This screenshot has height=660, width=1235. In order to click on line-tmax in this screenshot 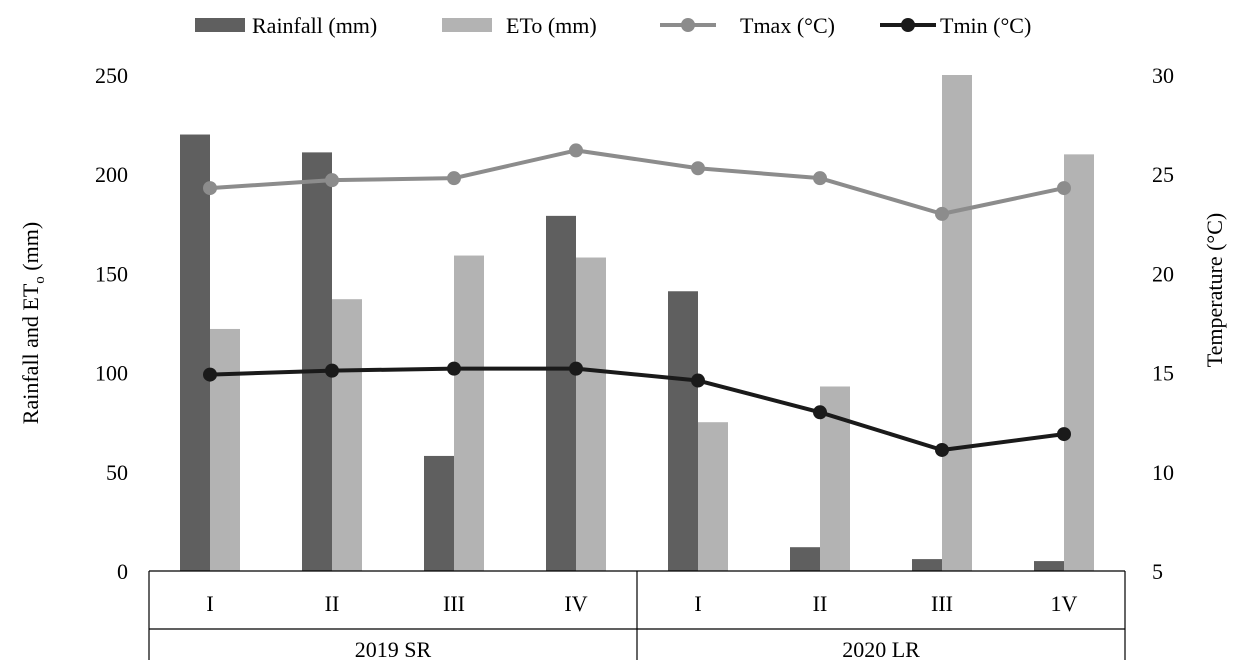, I will do `click(637, 182)`.